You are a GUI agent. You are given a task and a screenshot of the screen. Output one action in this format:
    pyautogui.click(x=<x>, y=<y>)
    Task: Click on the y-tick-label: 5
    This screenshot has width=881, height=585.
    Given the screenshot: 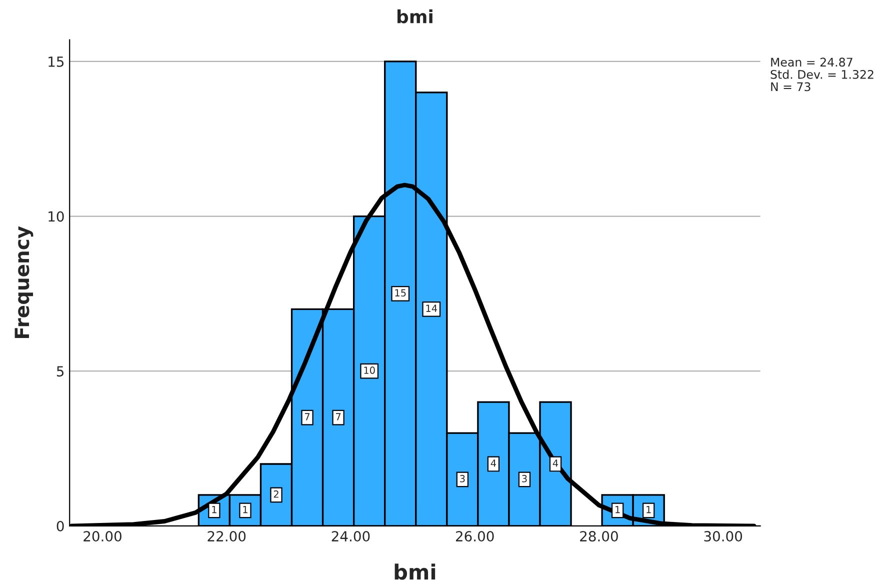 What is the action you would take?
    pyautogui.click(x=60, y=371)
    